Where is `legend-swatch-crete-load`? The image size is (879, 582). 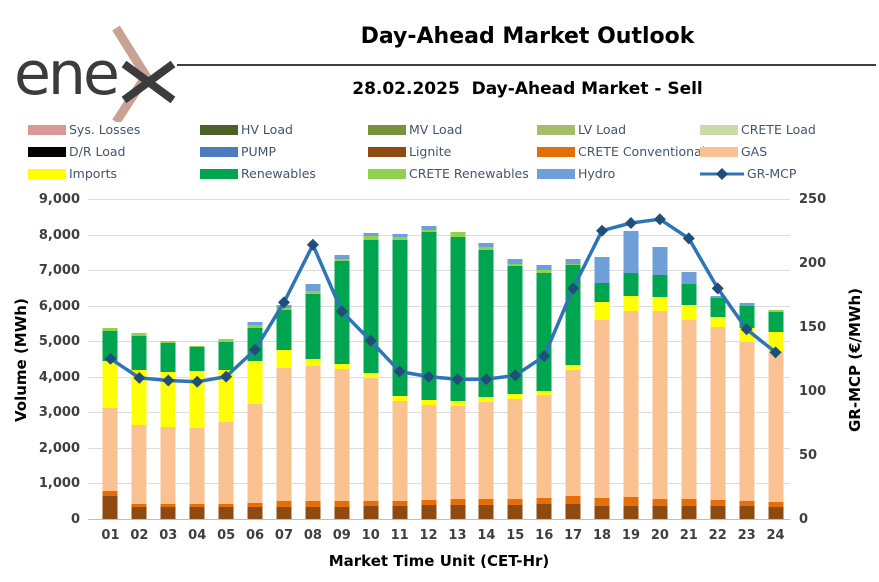
legend-swatch-crete-load is located at coordinates (719, 129).